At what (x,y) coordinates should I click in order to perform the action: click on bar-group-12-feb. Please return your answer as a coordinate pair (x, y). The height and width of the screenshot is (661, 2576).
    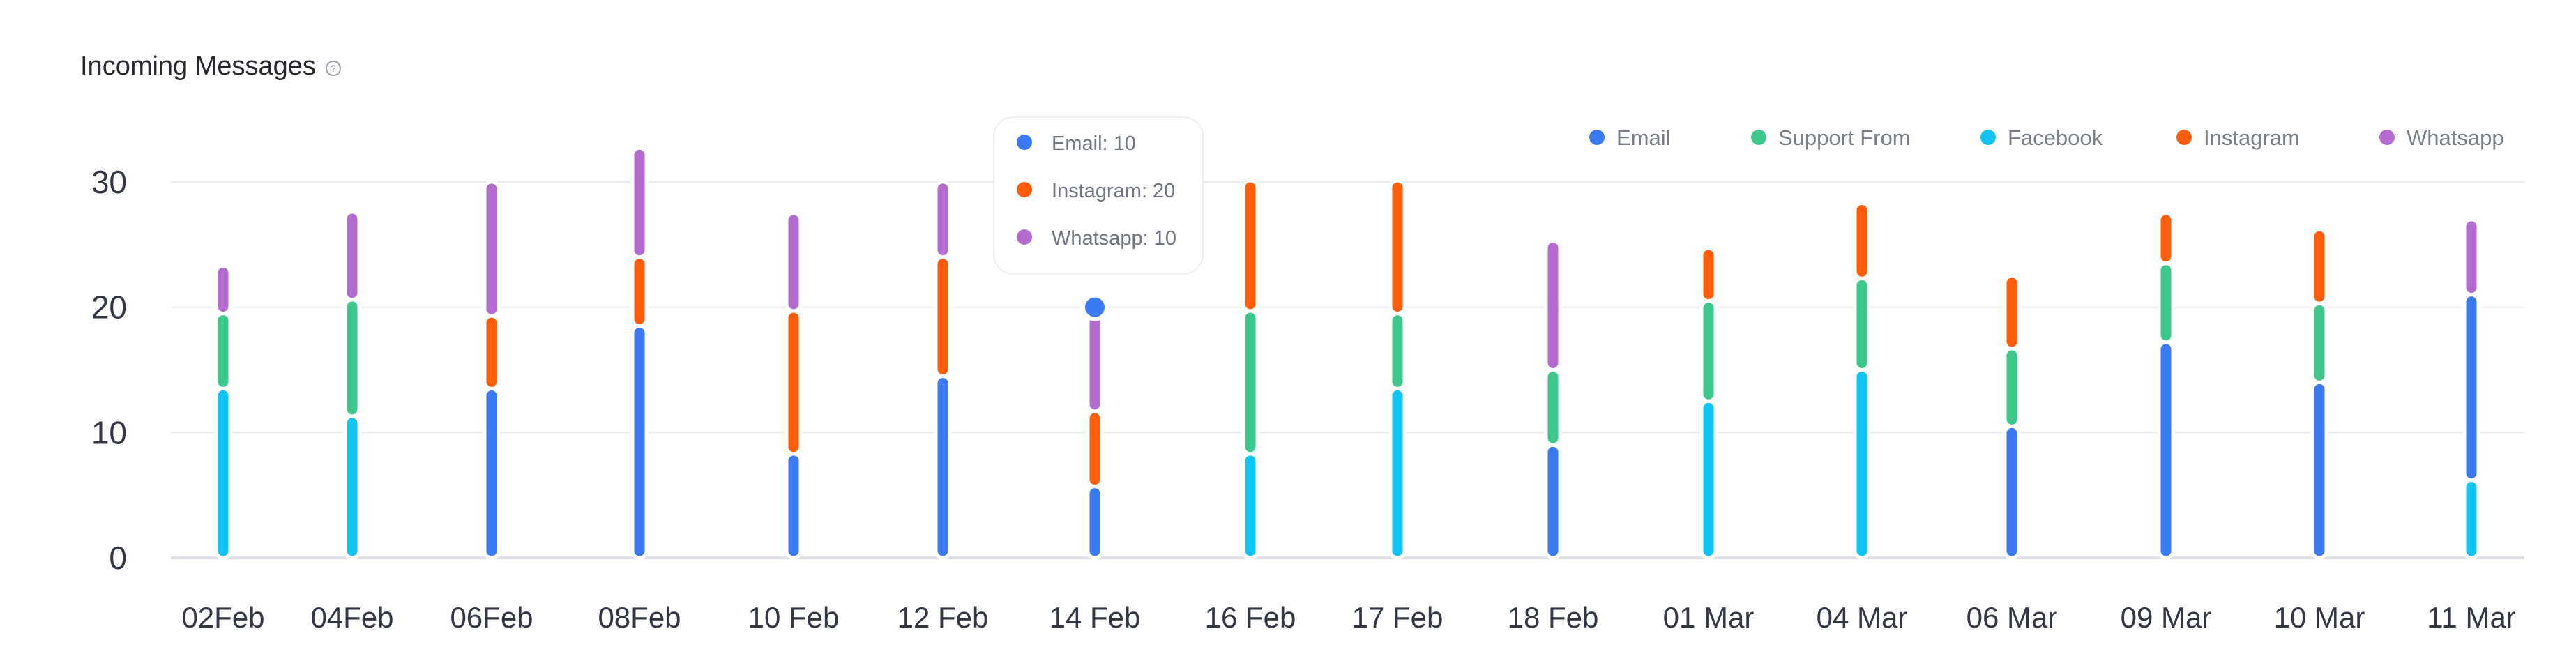
    Looking at the image, I should click on (943, 370).